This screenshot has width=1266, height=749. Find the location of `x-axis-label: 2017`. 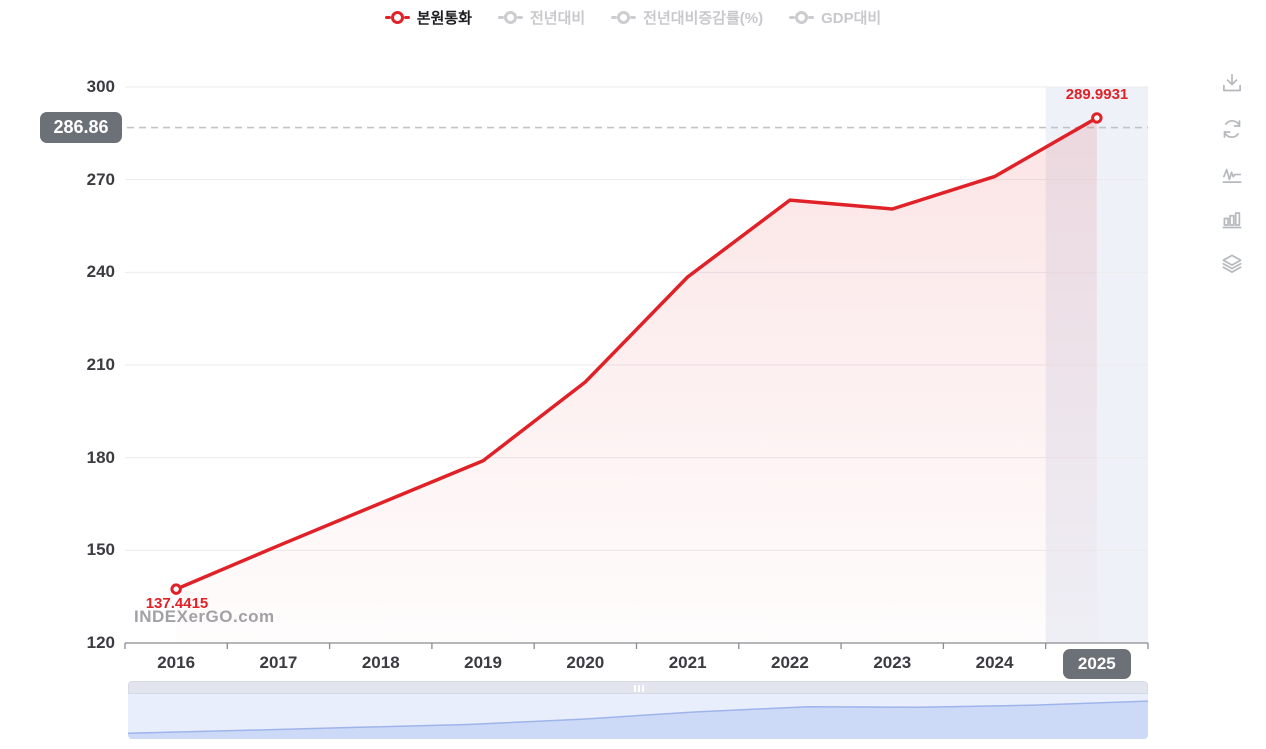

x-axis-label: 2017 is located at coordinates (278, 662).